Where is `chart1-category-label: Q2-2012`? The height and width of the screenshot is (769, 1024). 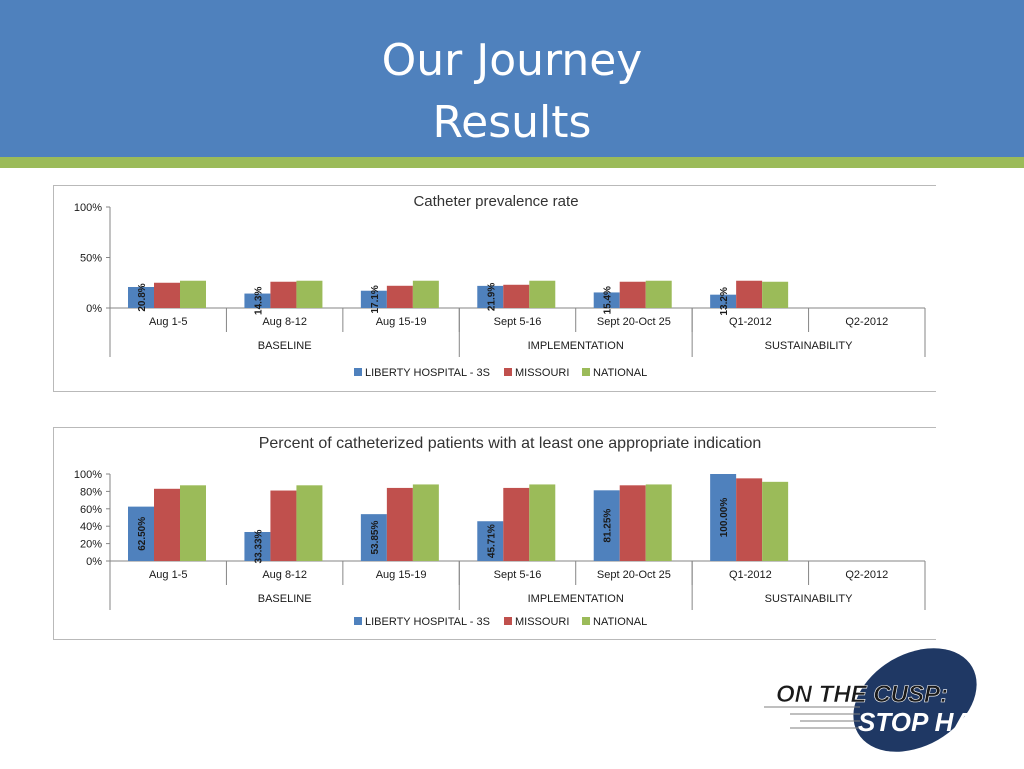 chart1-category-label: Q2-2012 is located at coordinates (866, 322).